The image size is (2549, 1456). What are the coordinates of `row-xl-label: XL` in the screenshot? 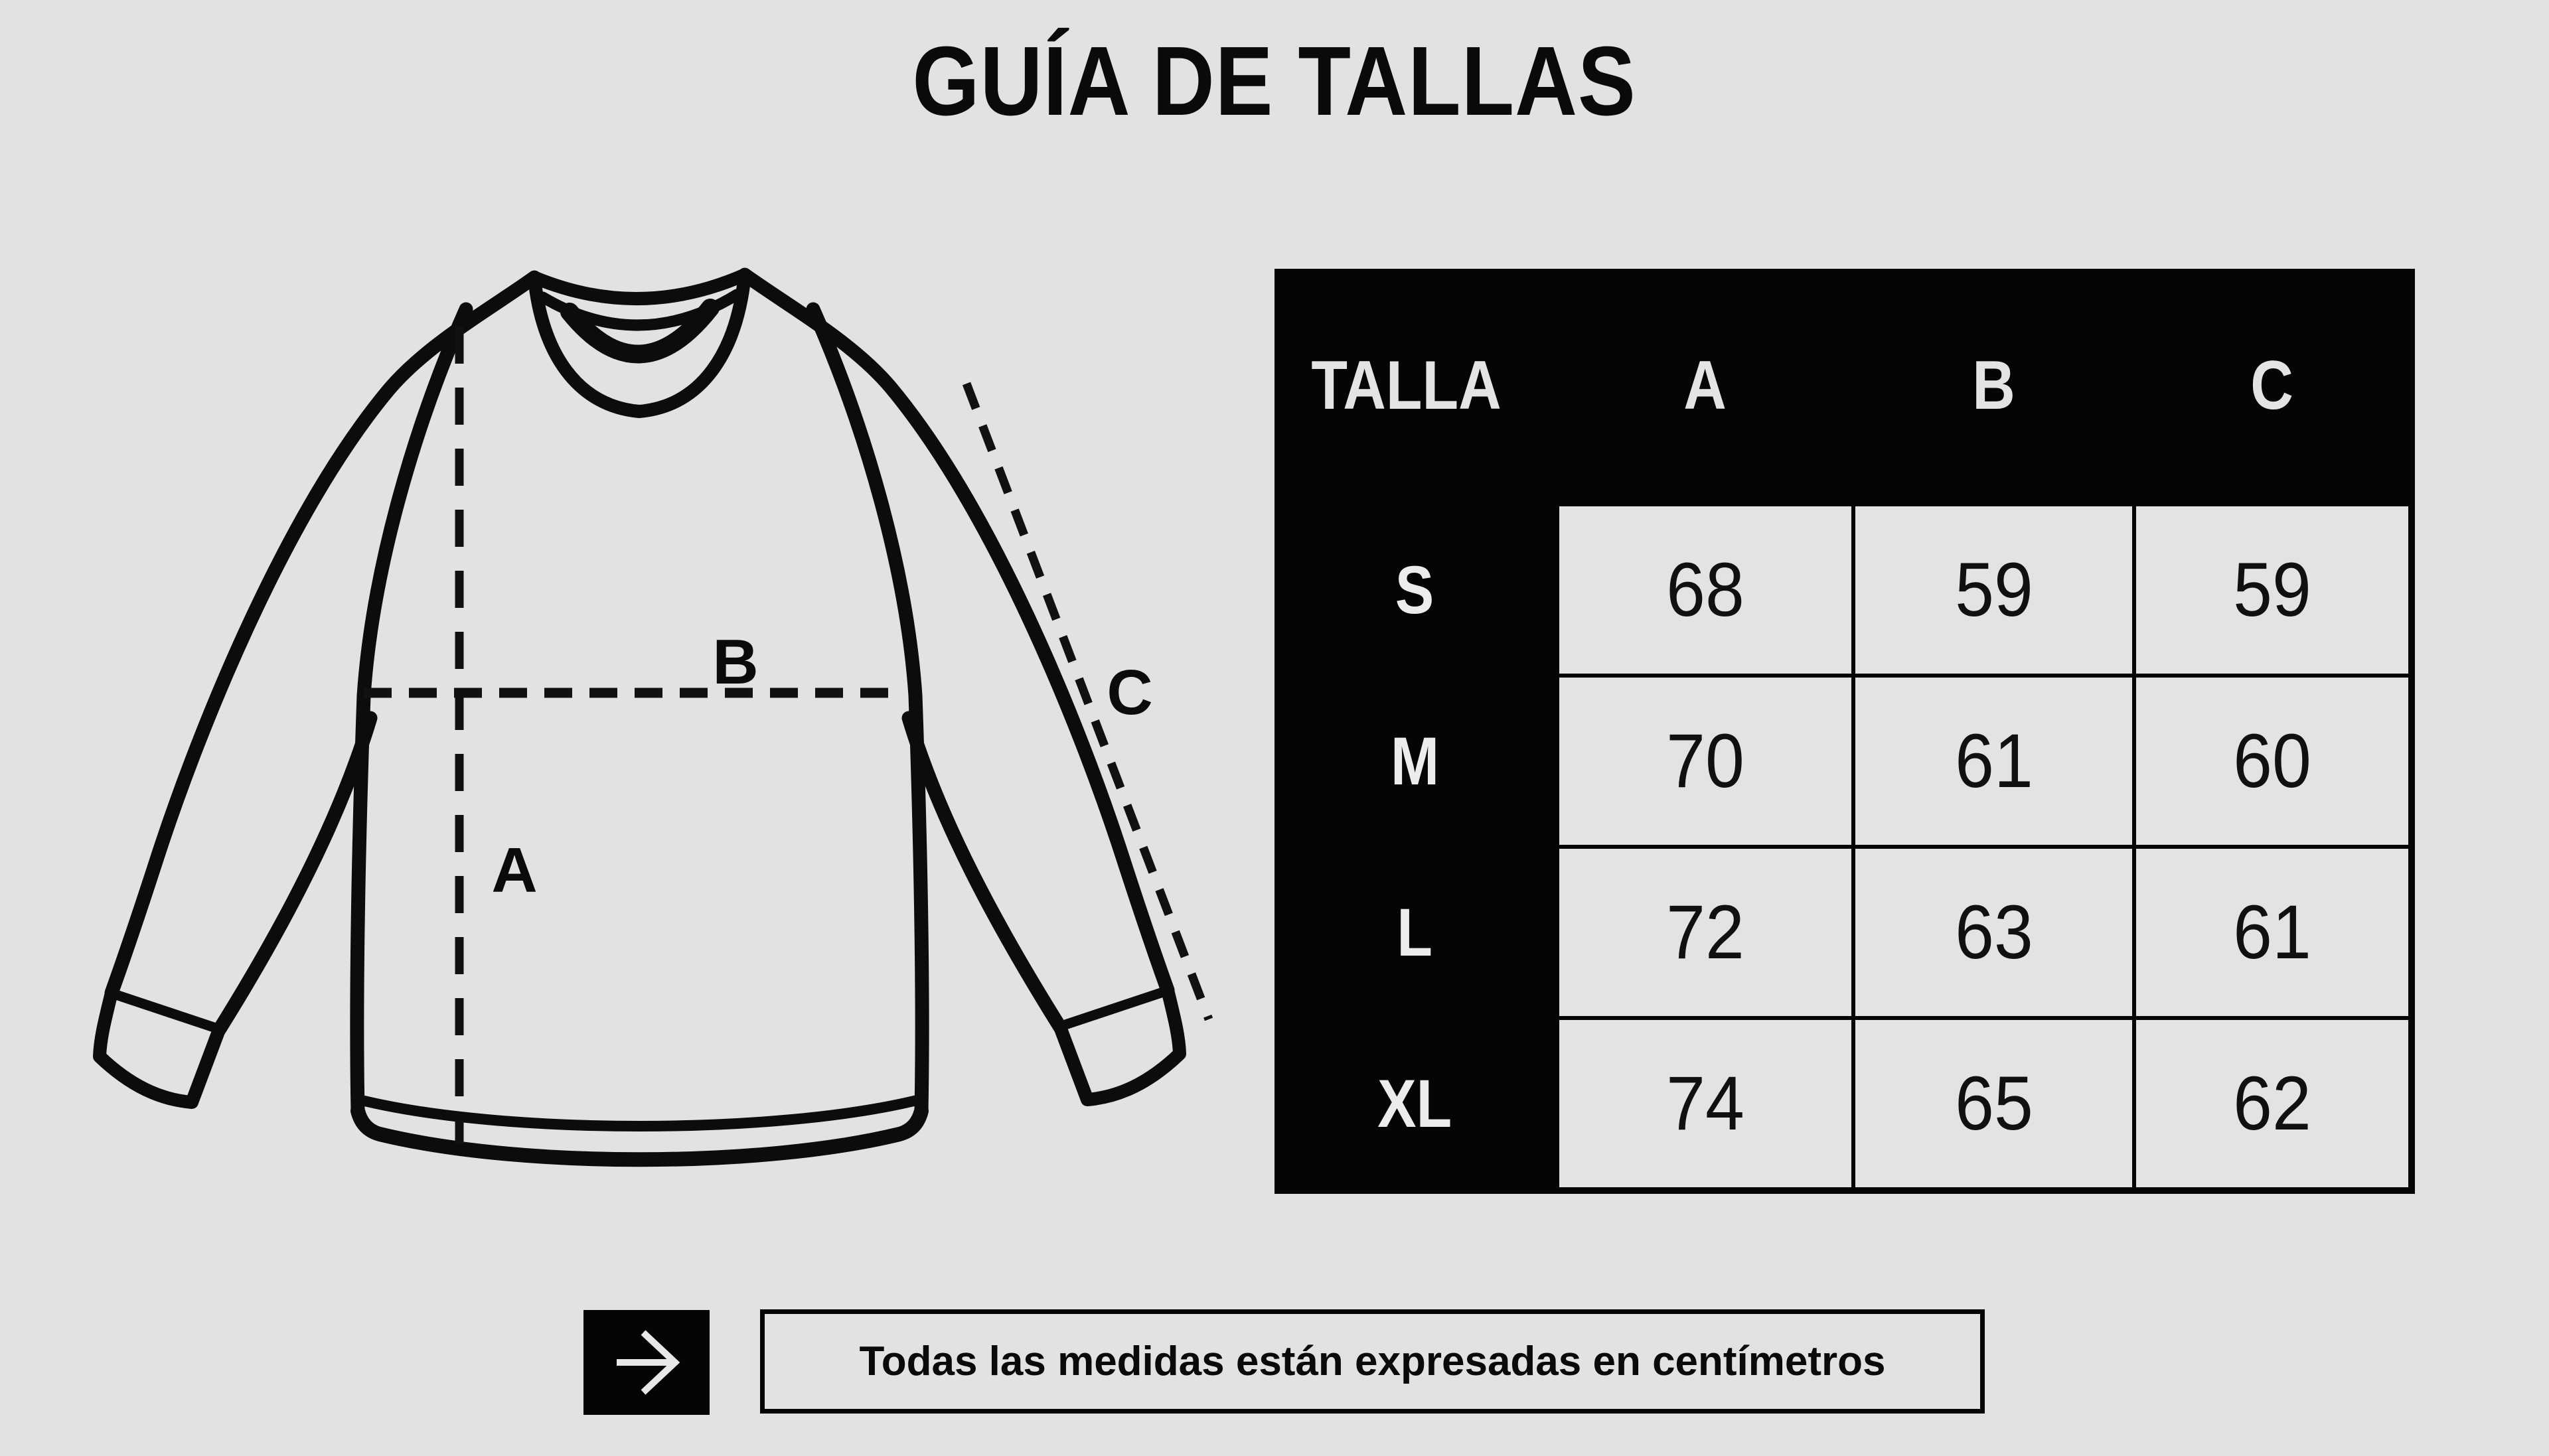 It's located at (1414, 1103).